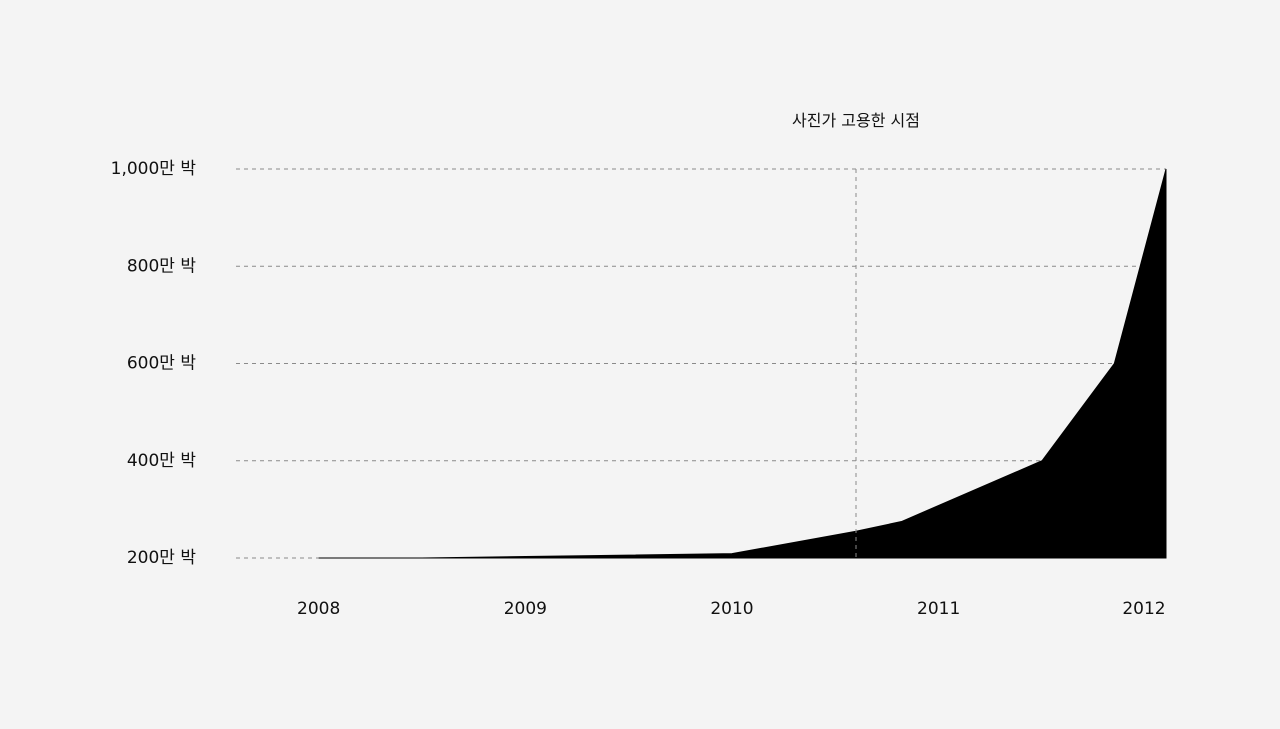 This screenshot has width=1280, height=729. Describe the element at coordinates (318, 609) in the screenshot. I see `x-tick-label: 2008` at that location.